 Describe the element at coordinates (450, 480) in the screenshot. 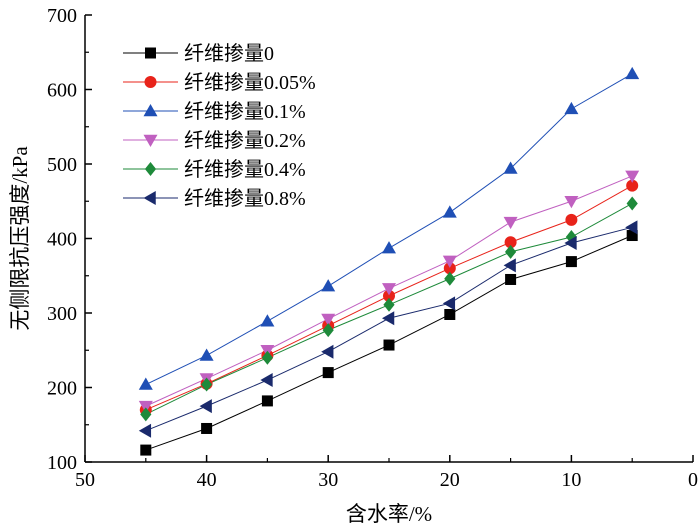

I see `x-tick-label: 20` at that location.